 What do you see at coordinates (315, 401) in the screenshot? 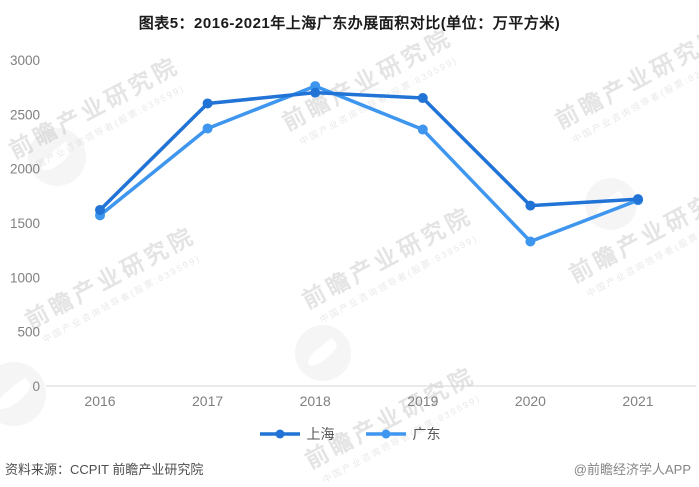
I see `svg-text: 2018` at bounding box center [315, 401].